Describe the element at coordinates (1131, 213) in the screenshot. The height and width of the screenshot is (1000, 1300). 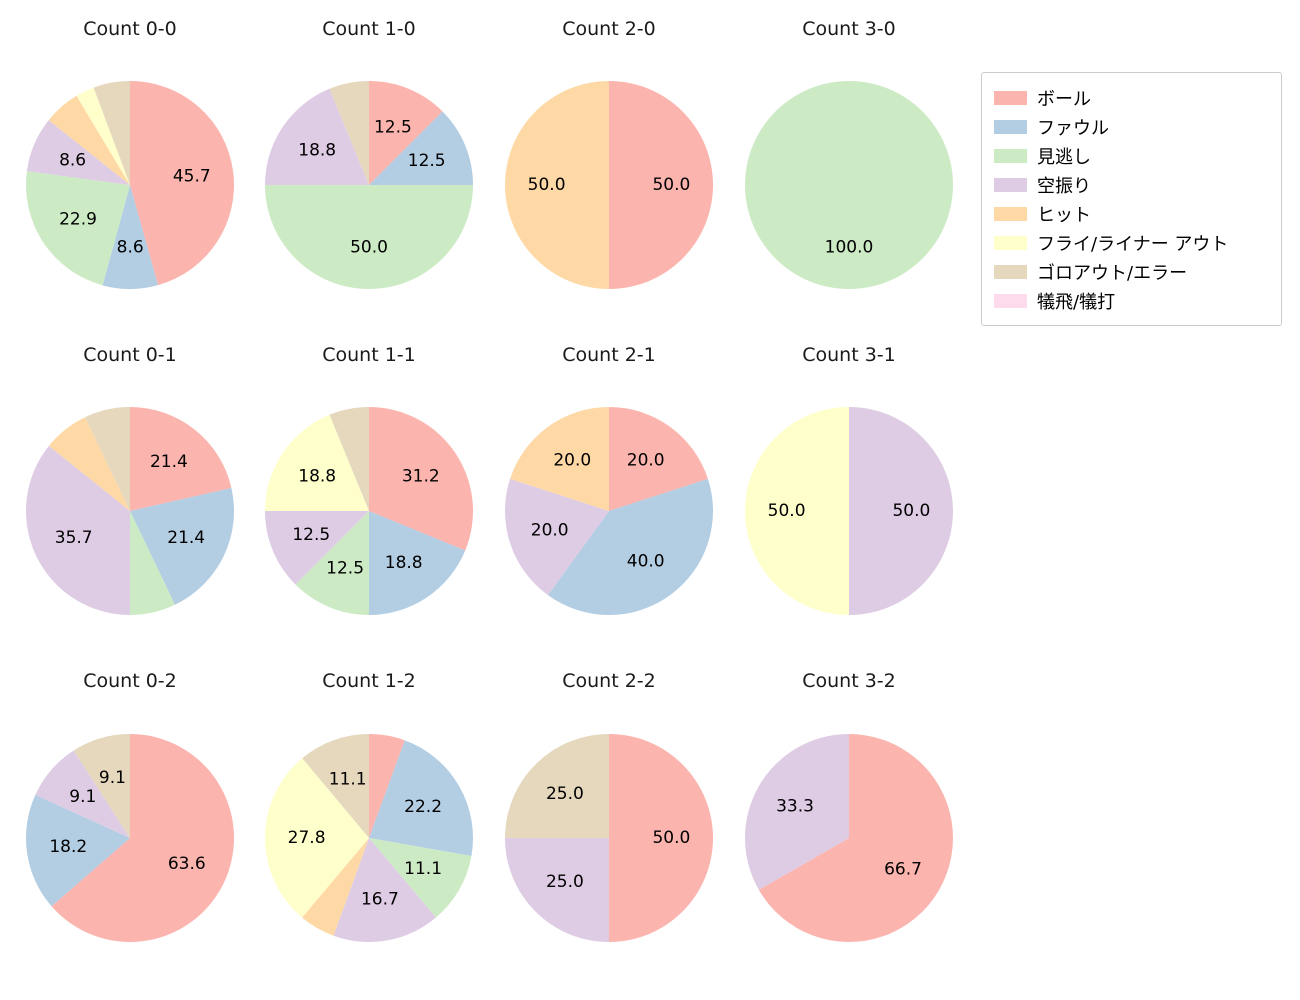
I see `legend-item: ヒット` at that location.